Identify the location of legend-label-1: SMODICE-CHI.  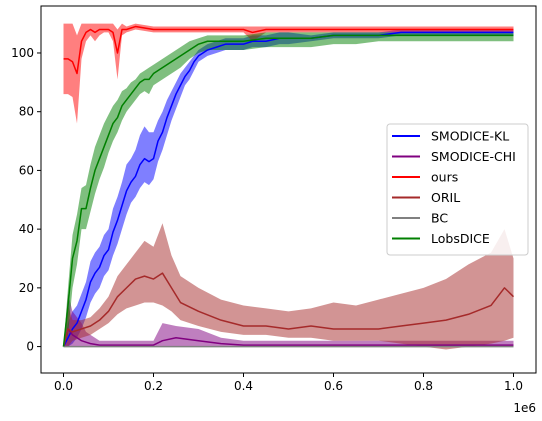
(473, 156).